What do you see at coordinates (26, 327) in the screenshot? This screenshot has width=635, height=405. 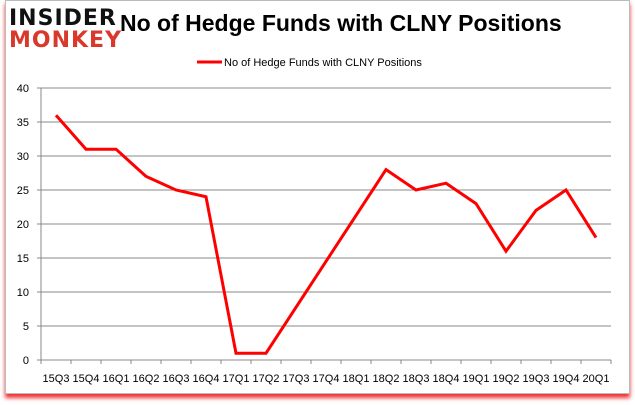 I see `y-tick-label: 5` at bounding box center [26, 327].